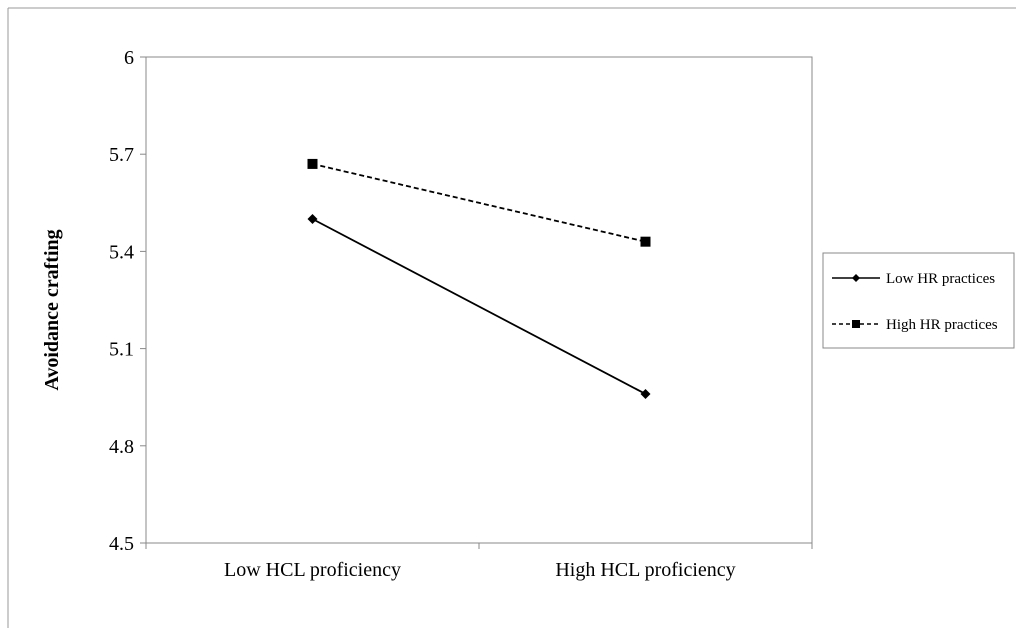 Image resolution: width=1016 pixels, height=633 pixels. Describe the element at coordinates (127, 301) in the screenshot. I see `y-axis: 4.5 4.8 5.1 5.4 5.7 6` at that location.